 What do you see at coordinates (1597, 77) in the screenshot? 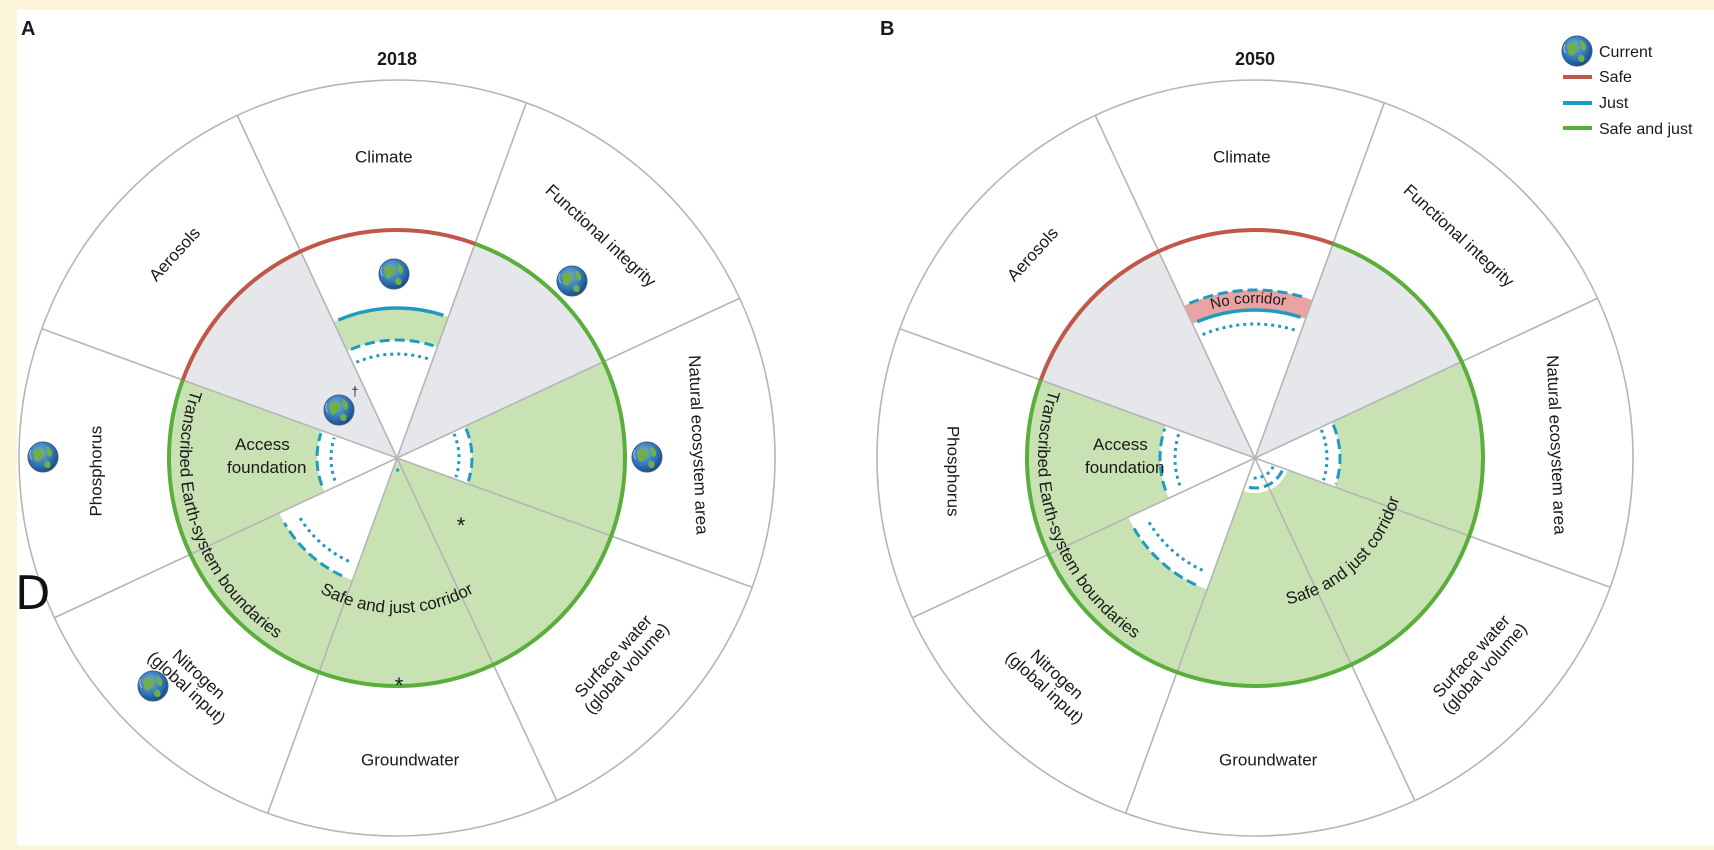
I see `legend-item-safe: Safe` at bounding box center [1597, 77].